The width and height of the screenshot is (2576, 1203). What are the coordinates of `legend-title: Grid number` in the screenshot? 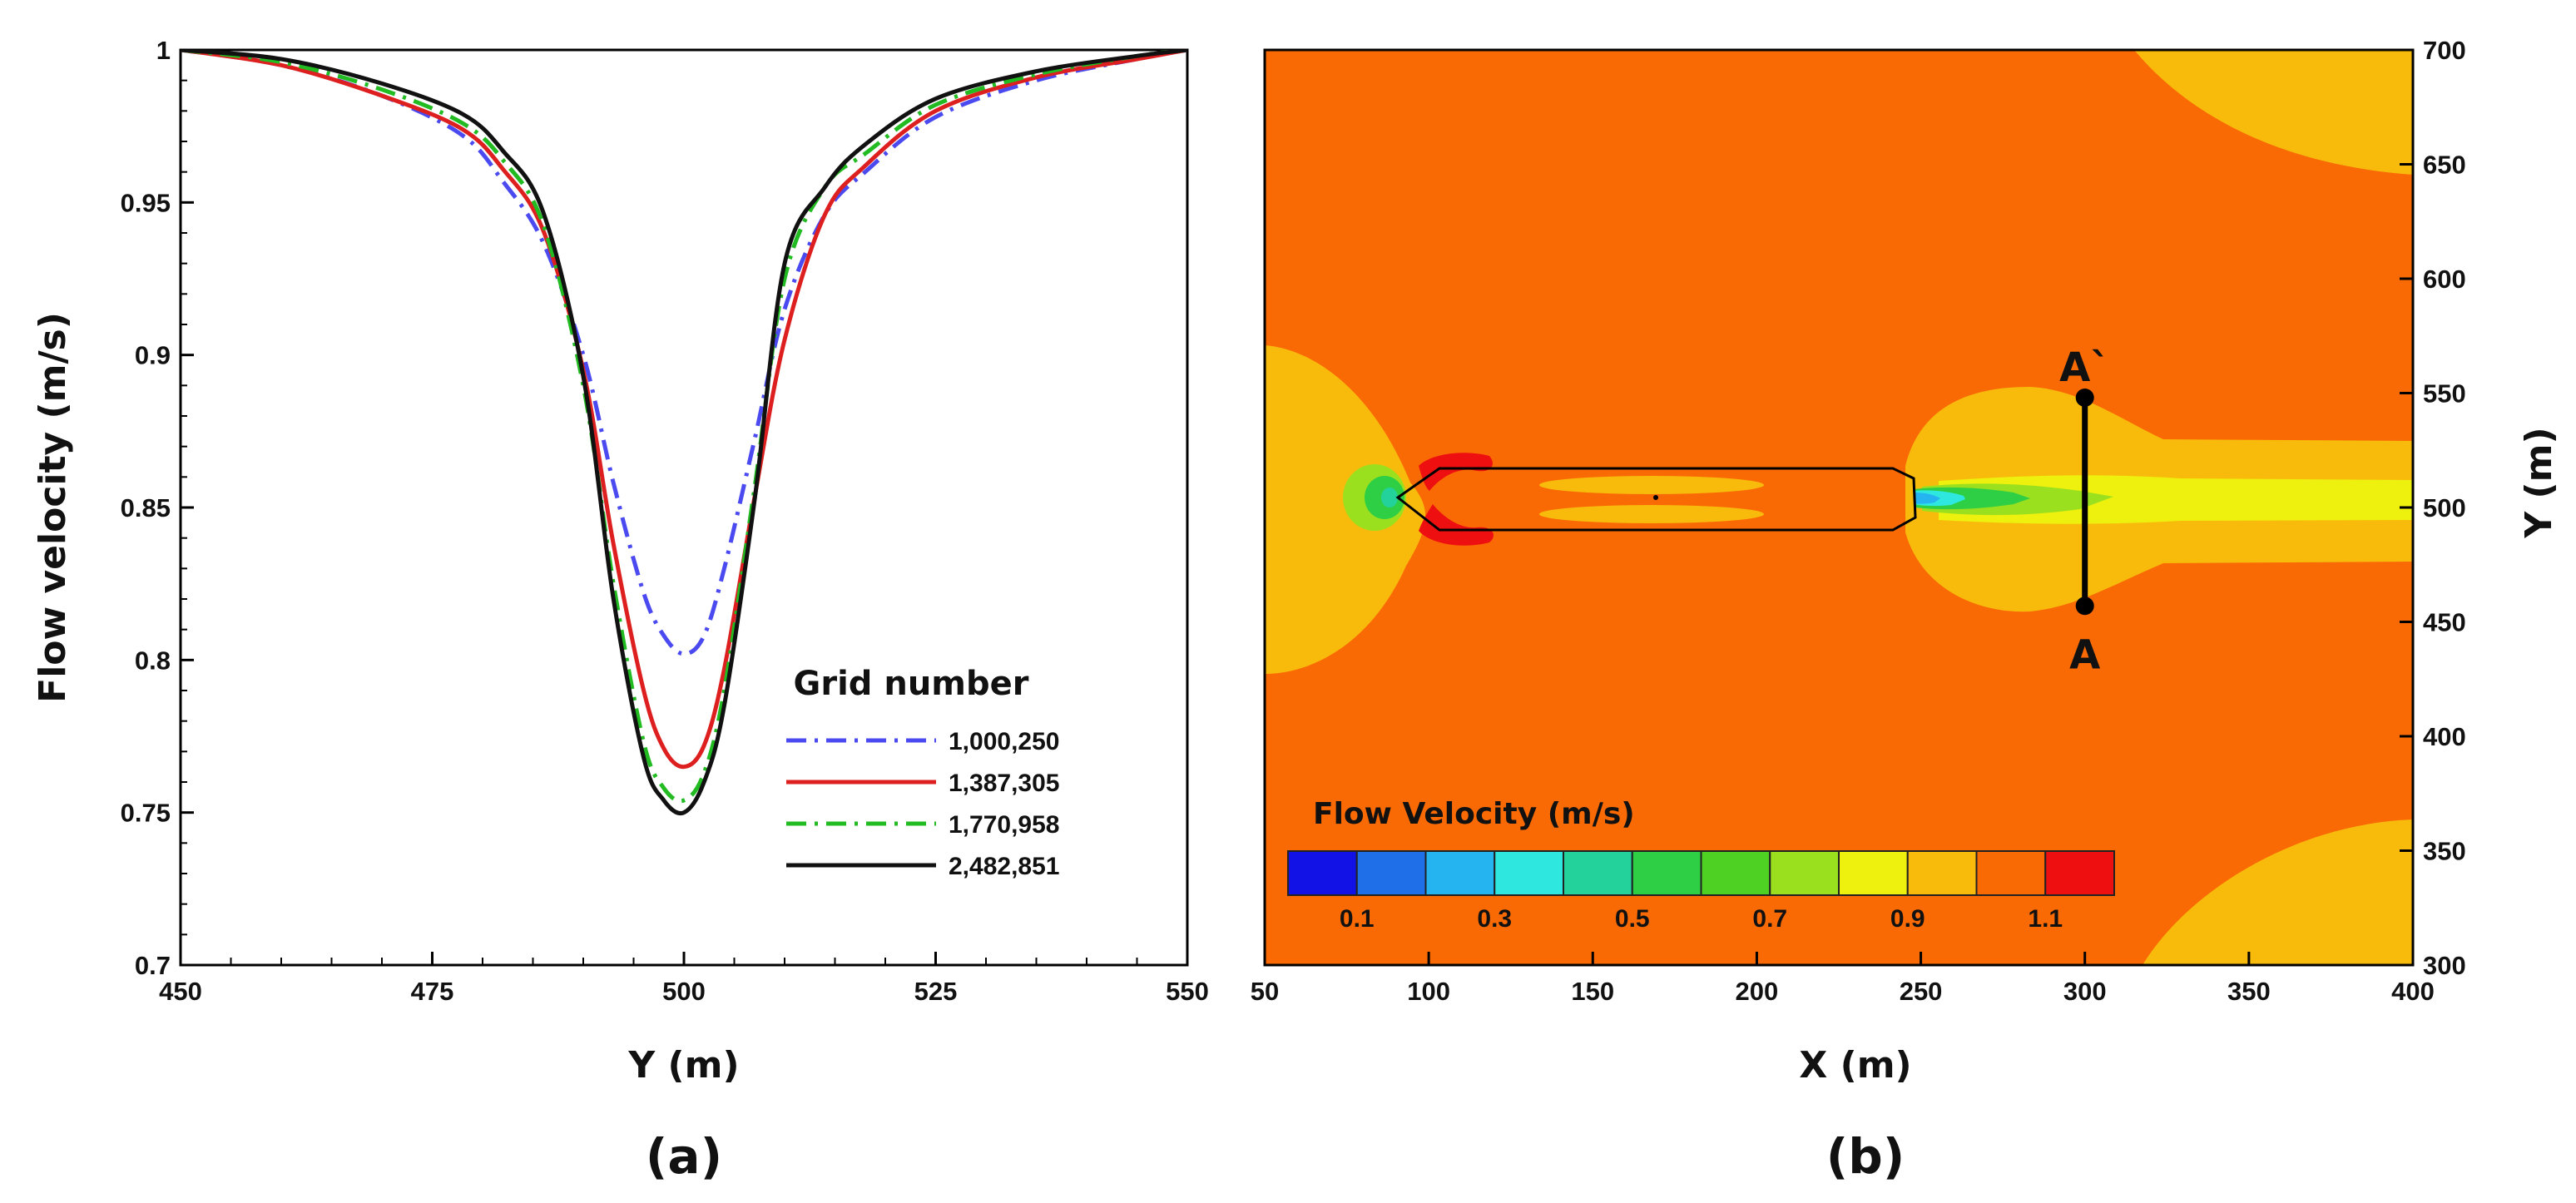 It's located at (912, 684).